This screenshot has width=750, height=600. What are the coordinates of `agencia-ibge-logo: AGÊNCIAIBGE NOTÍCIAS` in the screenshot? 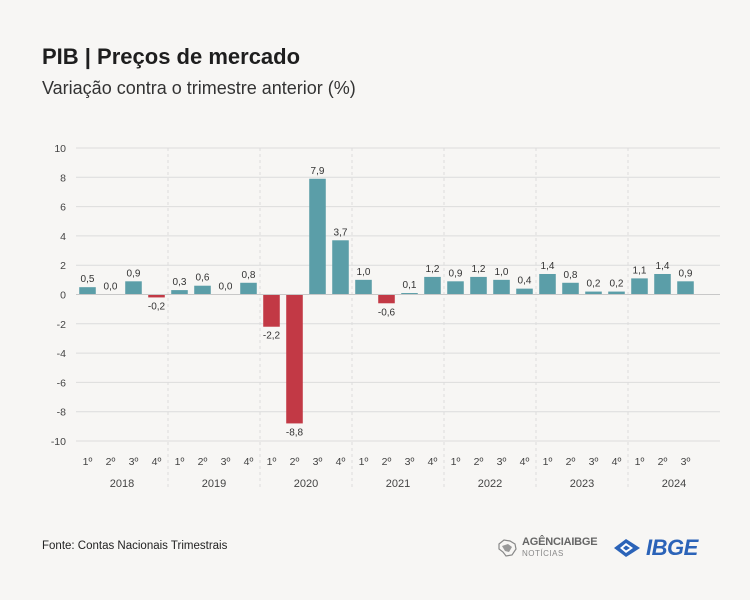 It's located at (547, 547).